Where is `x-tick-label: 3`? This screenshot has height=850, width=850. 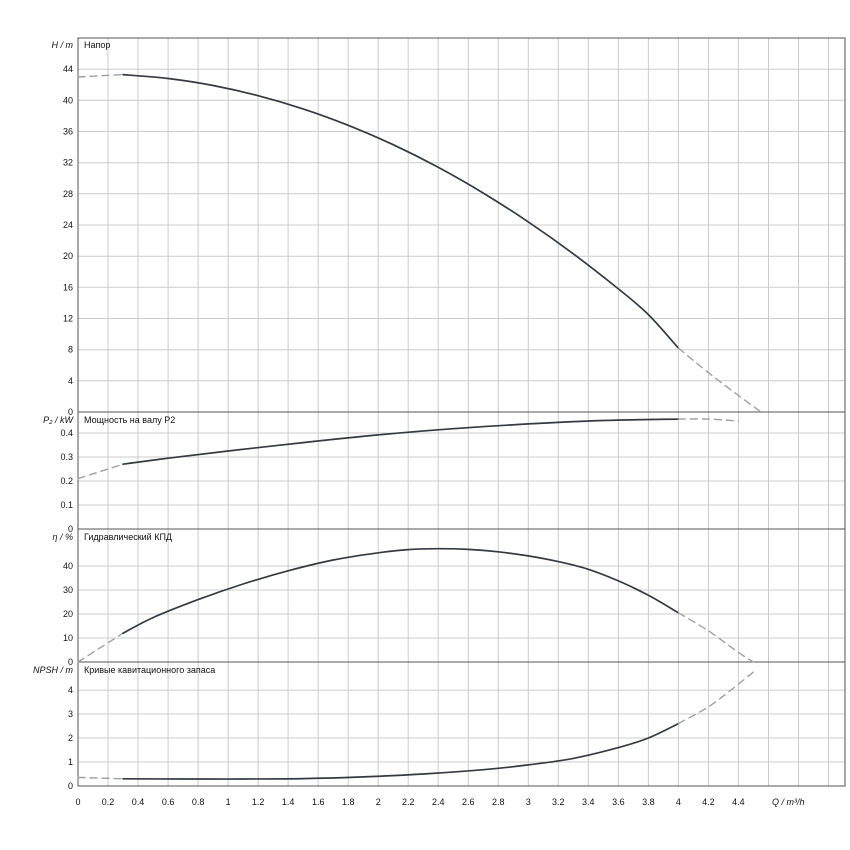
x-tick-label: 3 is located at coordinates (528, 802).